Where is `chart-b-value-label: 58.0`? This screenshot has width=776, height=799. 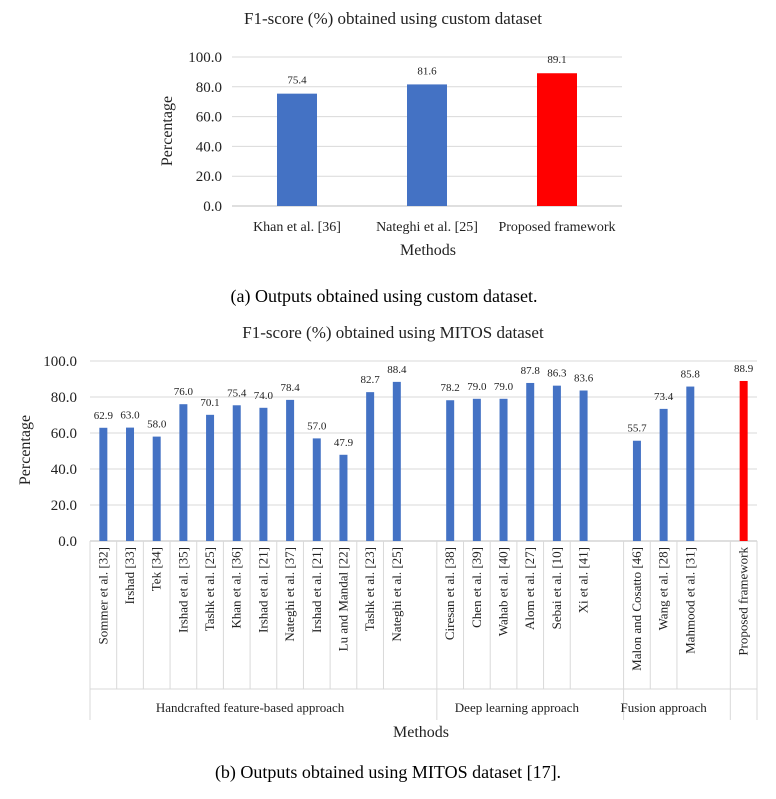 chart-b-value-label: 58.0 is located at coordinates (157, 425).